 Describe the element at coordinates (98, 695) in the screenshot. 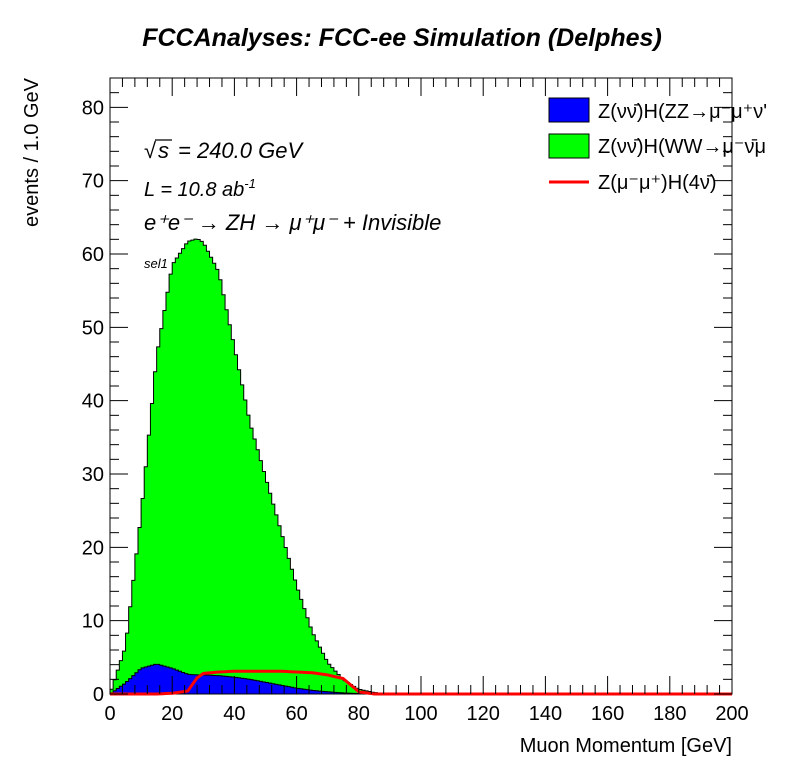

I see `y-tick-label: 0` at that location.